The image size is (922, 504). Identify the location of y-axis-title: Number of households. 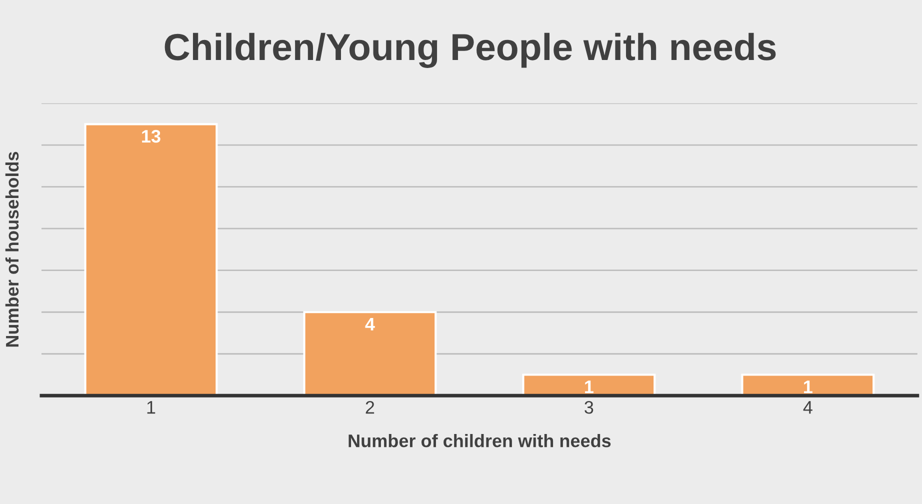
(12, 249).